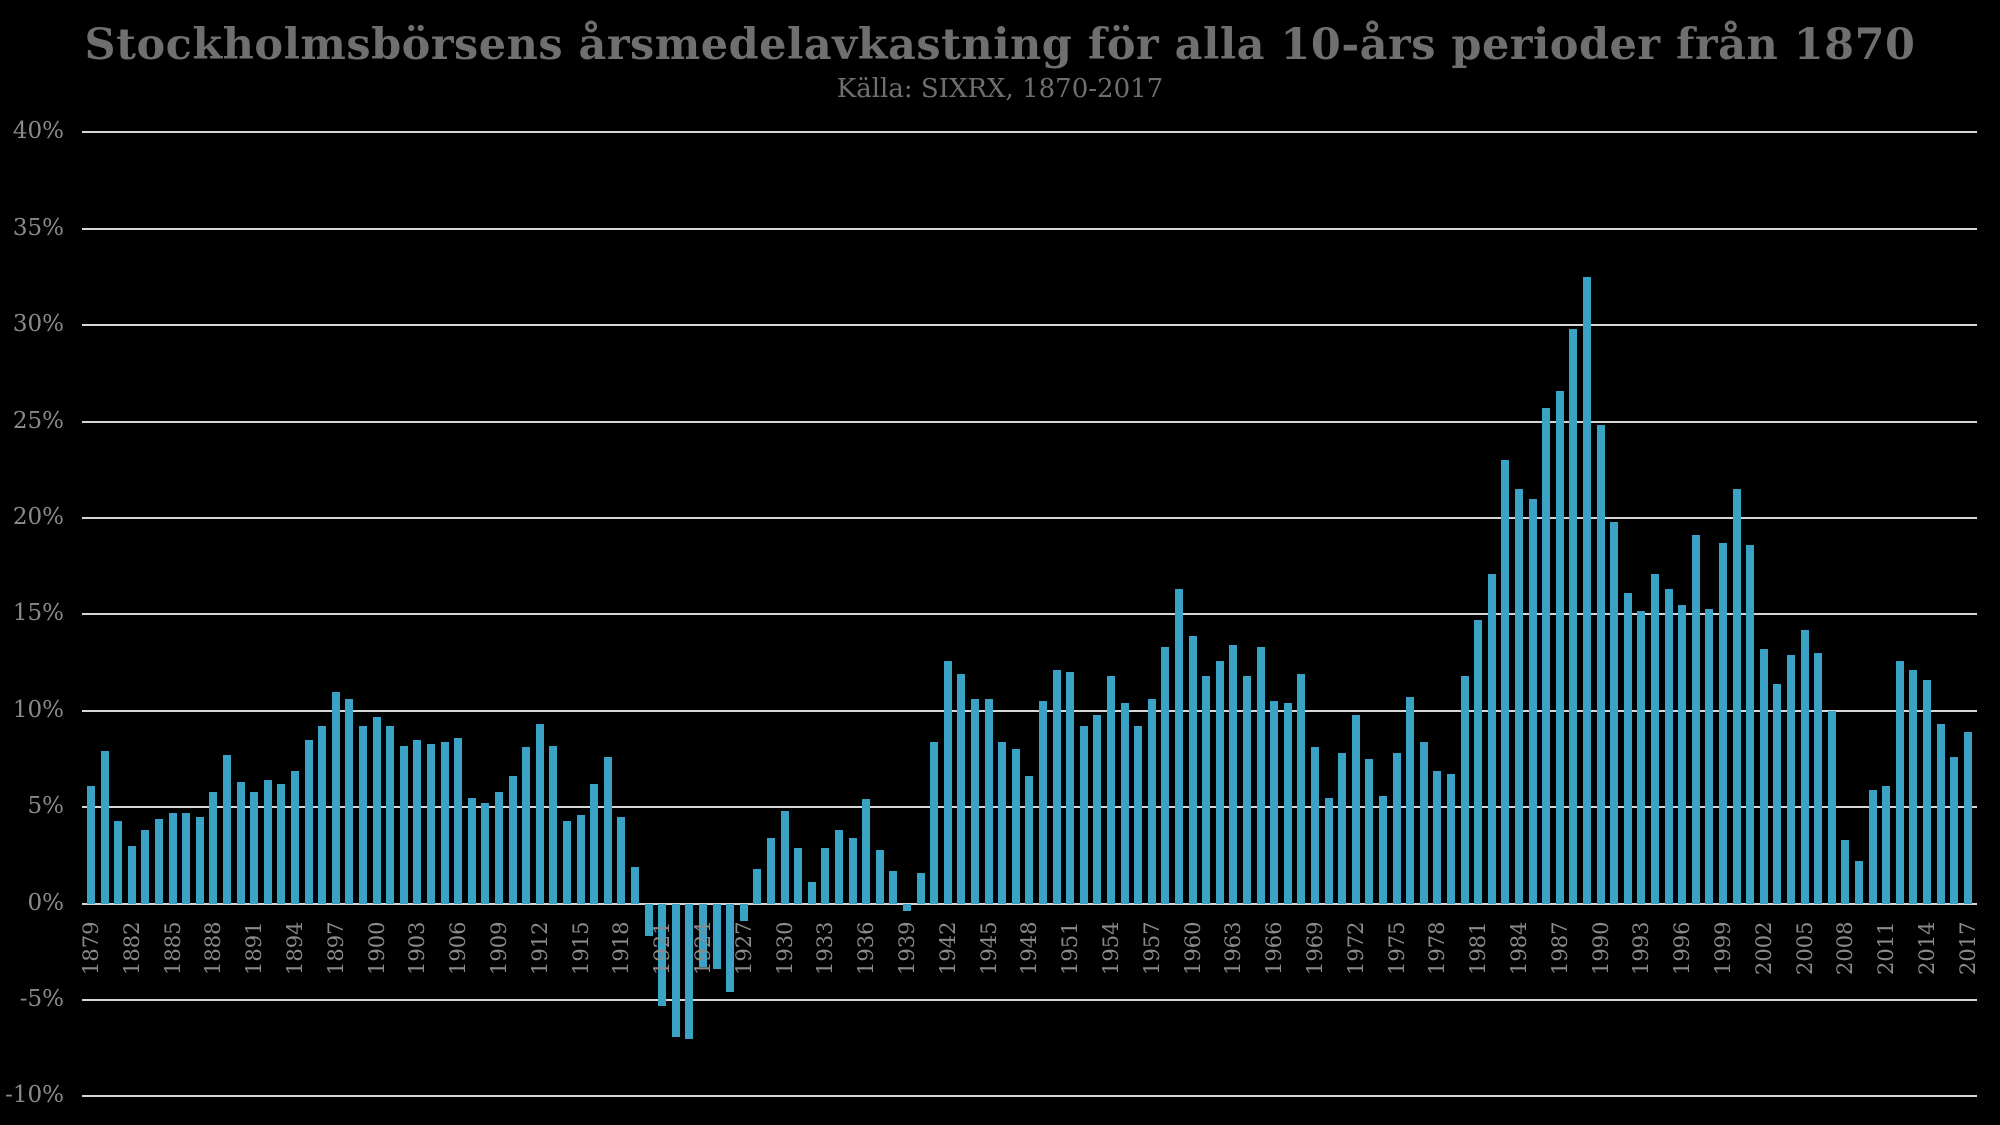 This screenshot has width=2000, height=1125. Describe the element at coordinates (499, 847) in the screenshot. I see `bar-1909` at that location.